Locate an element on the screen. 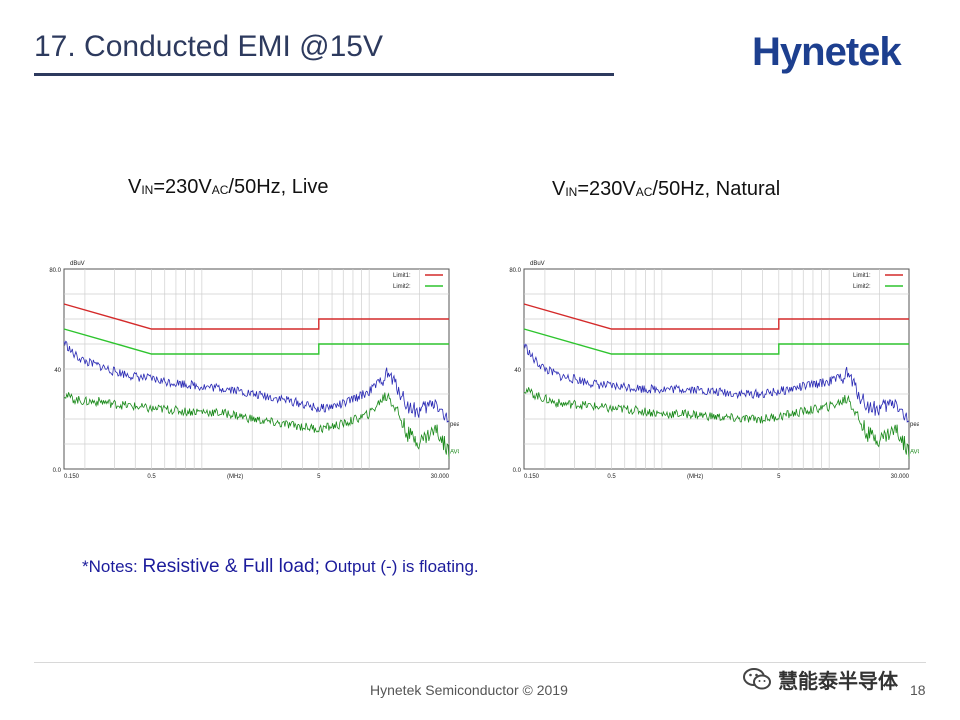 The height and width of the screenshot is (720, 960). title-left-sub-in: IN is located at coordinates (147, 190).